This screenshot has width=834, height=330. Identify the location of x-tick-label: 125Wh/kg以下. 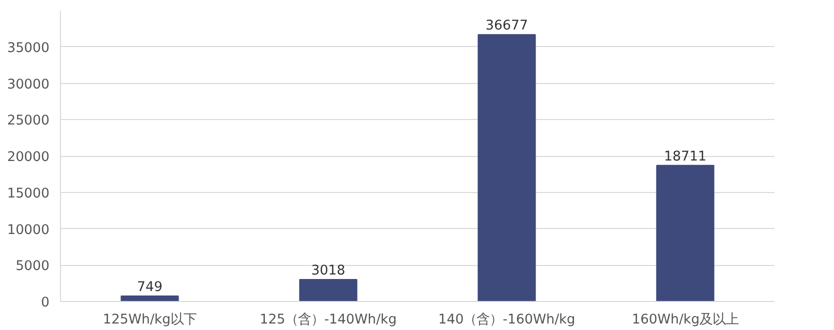
(149, 320).